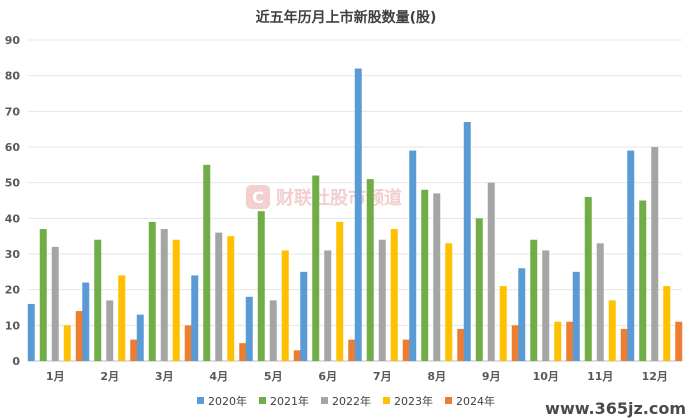 This screenshot has height=420, width=692. Describe the element at coordinates (546, 305) in the screenshot. I see `bar-2022年-10月` at that location.